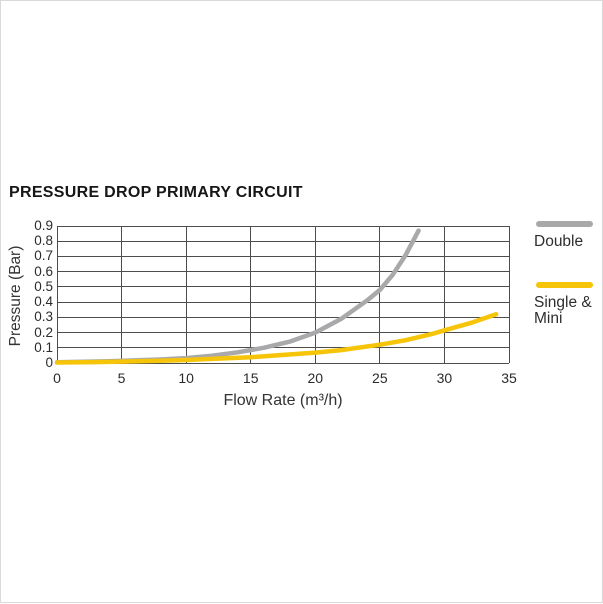 The height and width of the screenshot is (604, 603). What do you see at coordinates (43, 225) in the screenshot?
I see `y-tick-label: 0.9` at bounding box center [43, 225].